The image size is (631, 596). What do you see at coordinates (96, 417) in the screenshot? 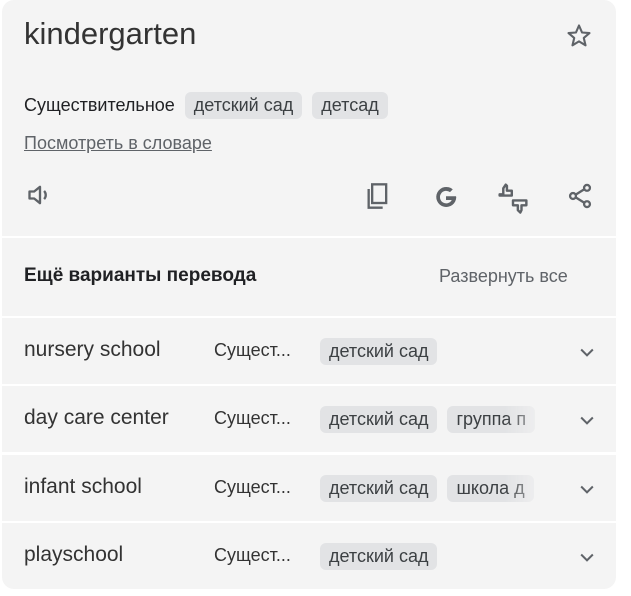
I see `row-word: day care center` at bounding box center [96, 417].